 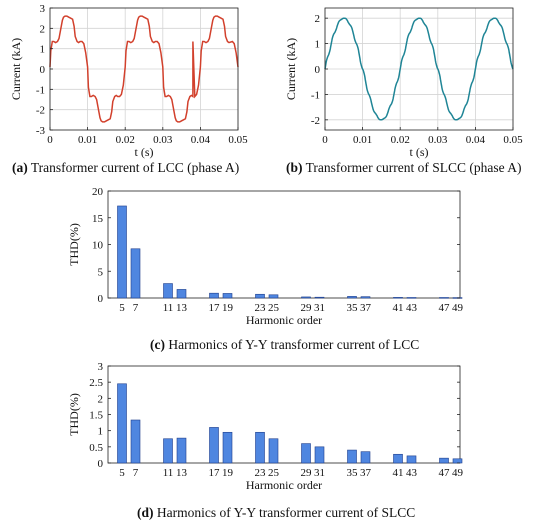 I want to click on caption-a-text: Transformer current of LCC (phase A), so click(x=135, y=167).